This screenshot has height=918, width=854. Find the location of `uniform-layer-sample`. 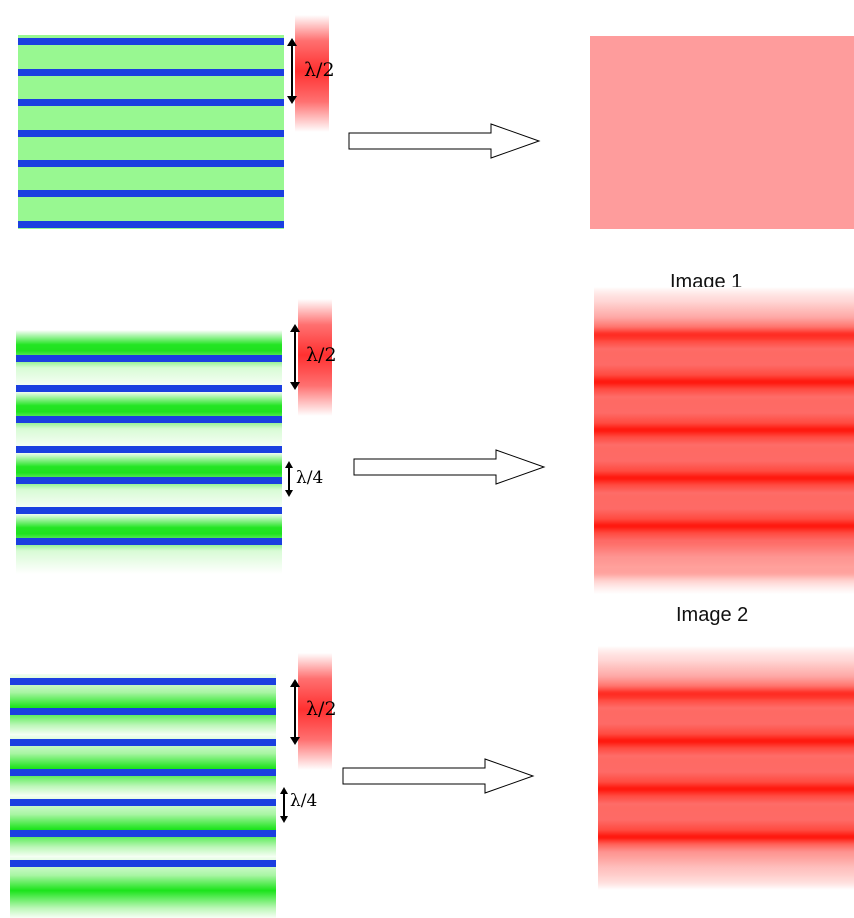

uniform-layer-sample is located at coordinates (151, 132).